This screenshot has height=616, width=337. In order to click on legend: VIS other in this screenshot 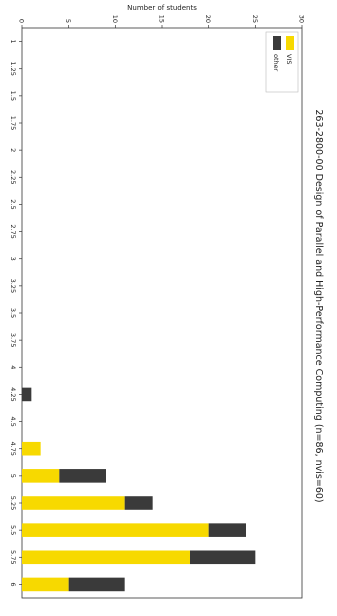, I will do `click(282, 62)`.